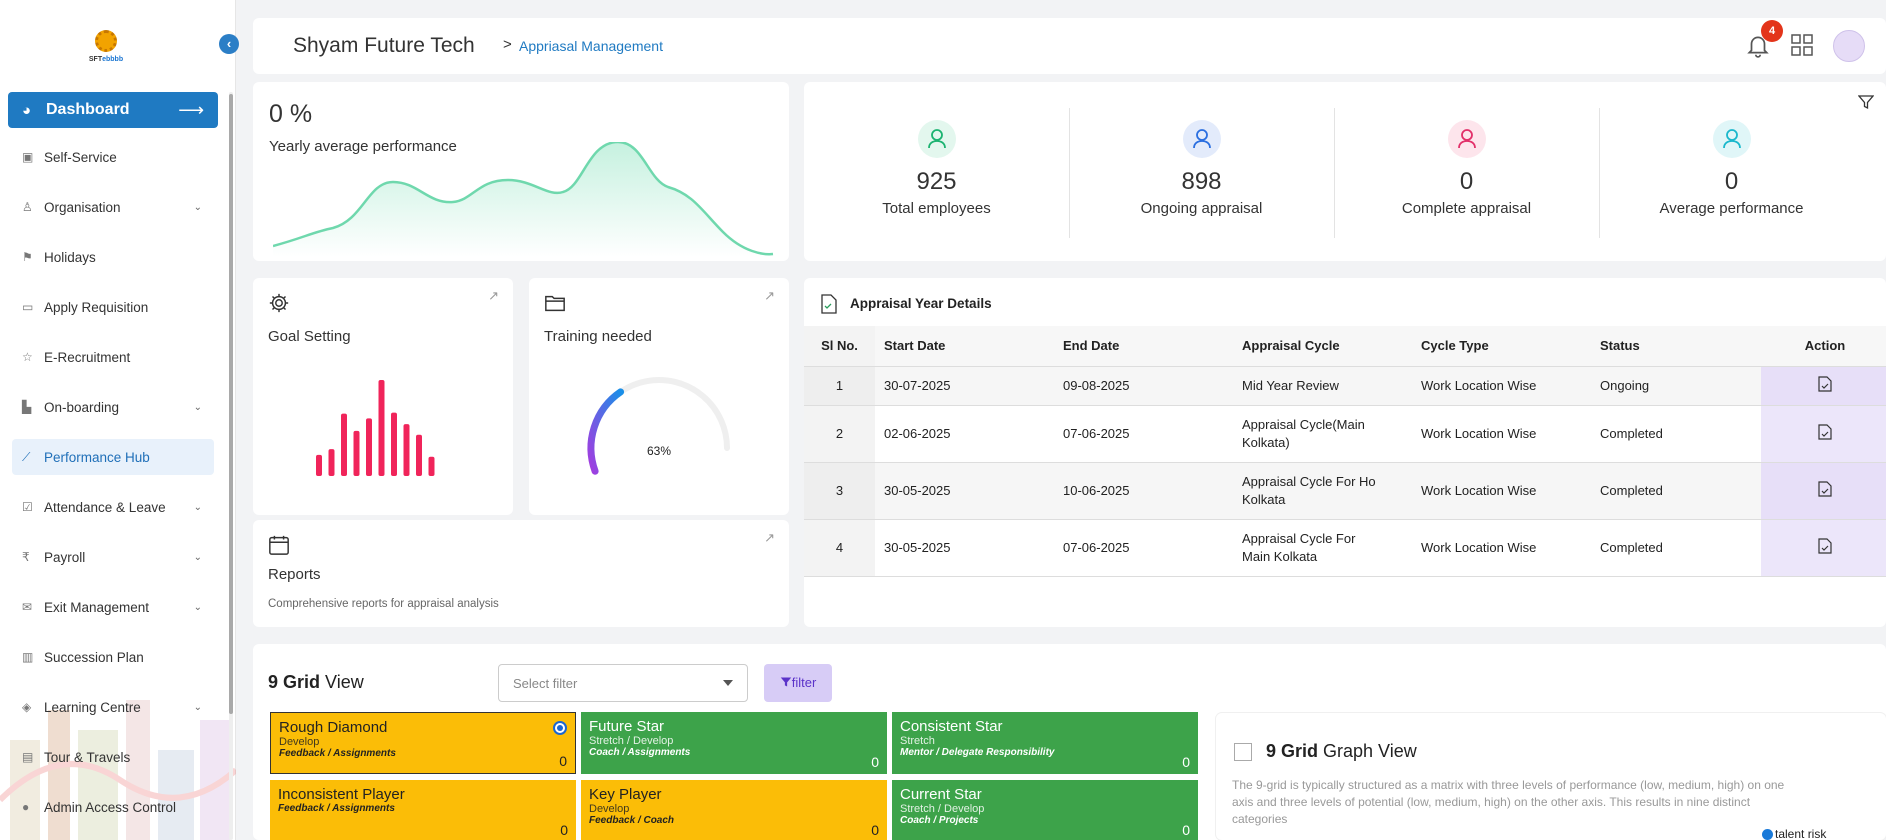  I want to click on filter-button: filter, so click(798, 683).